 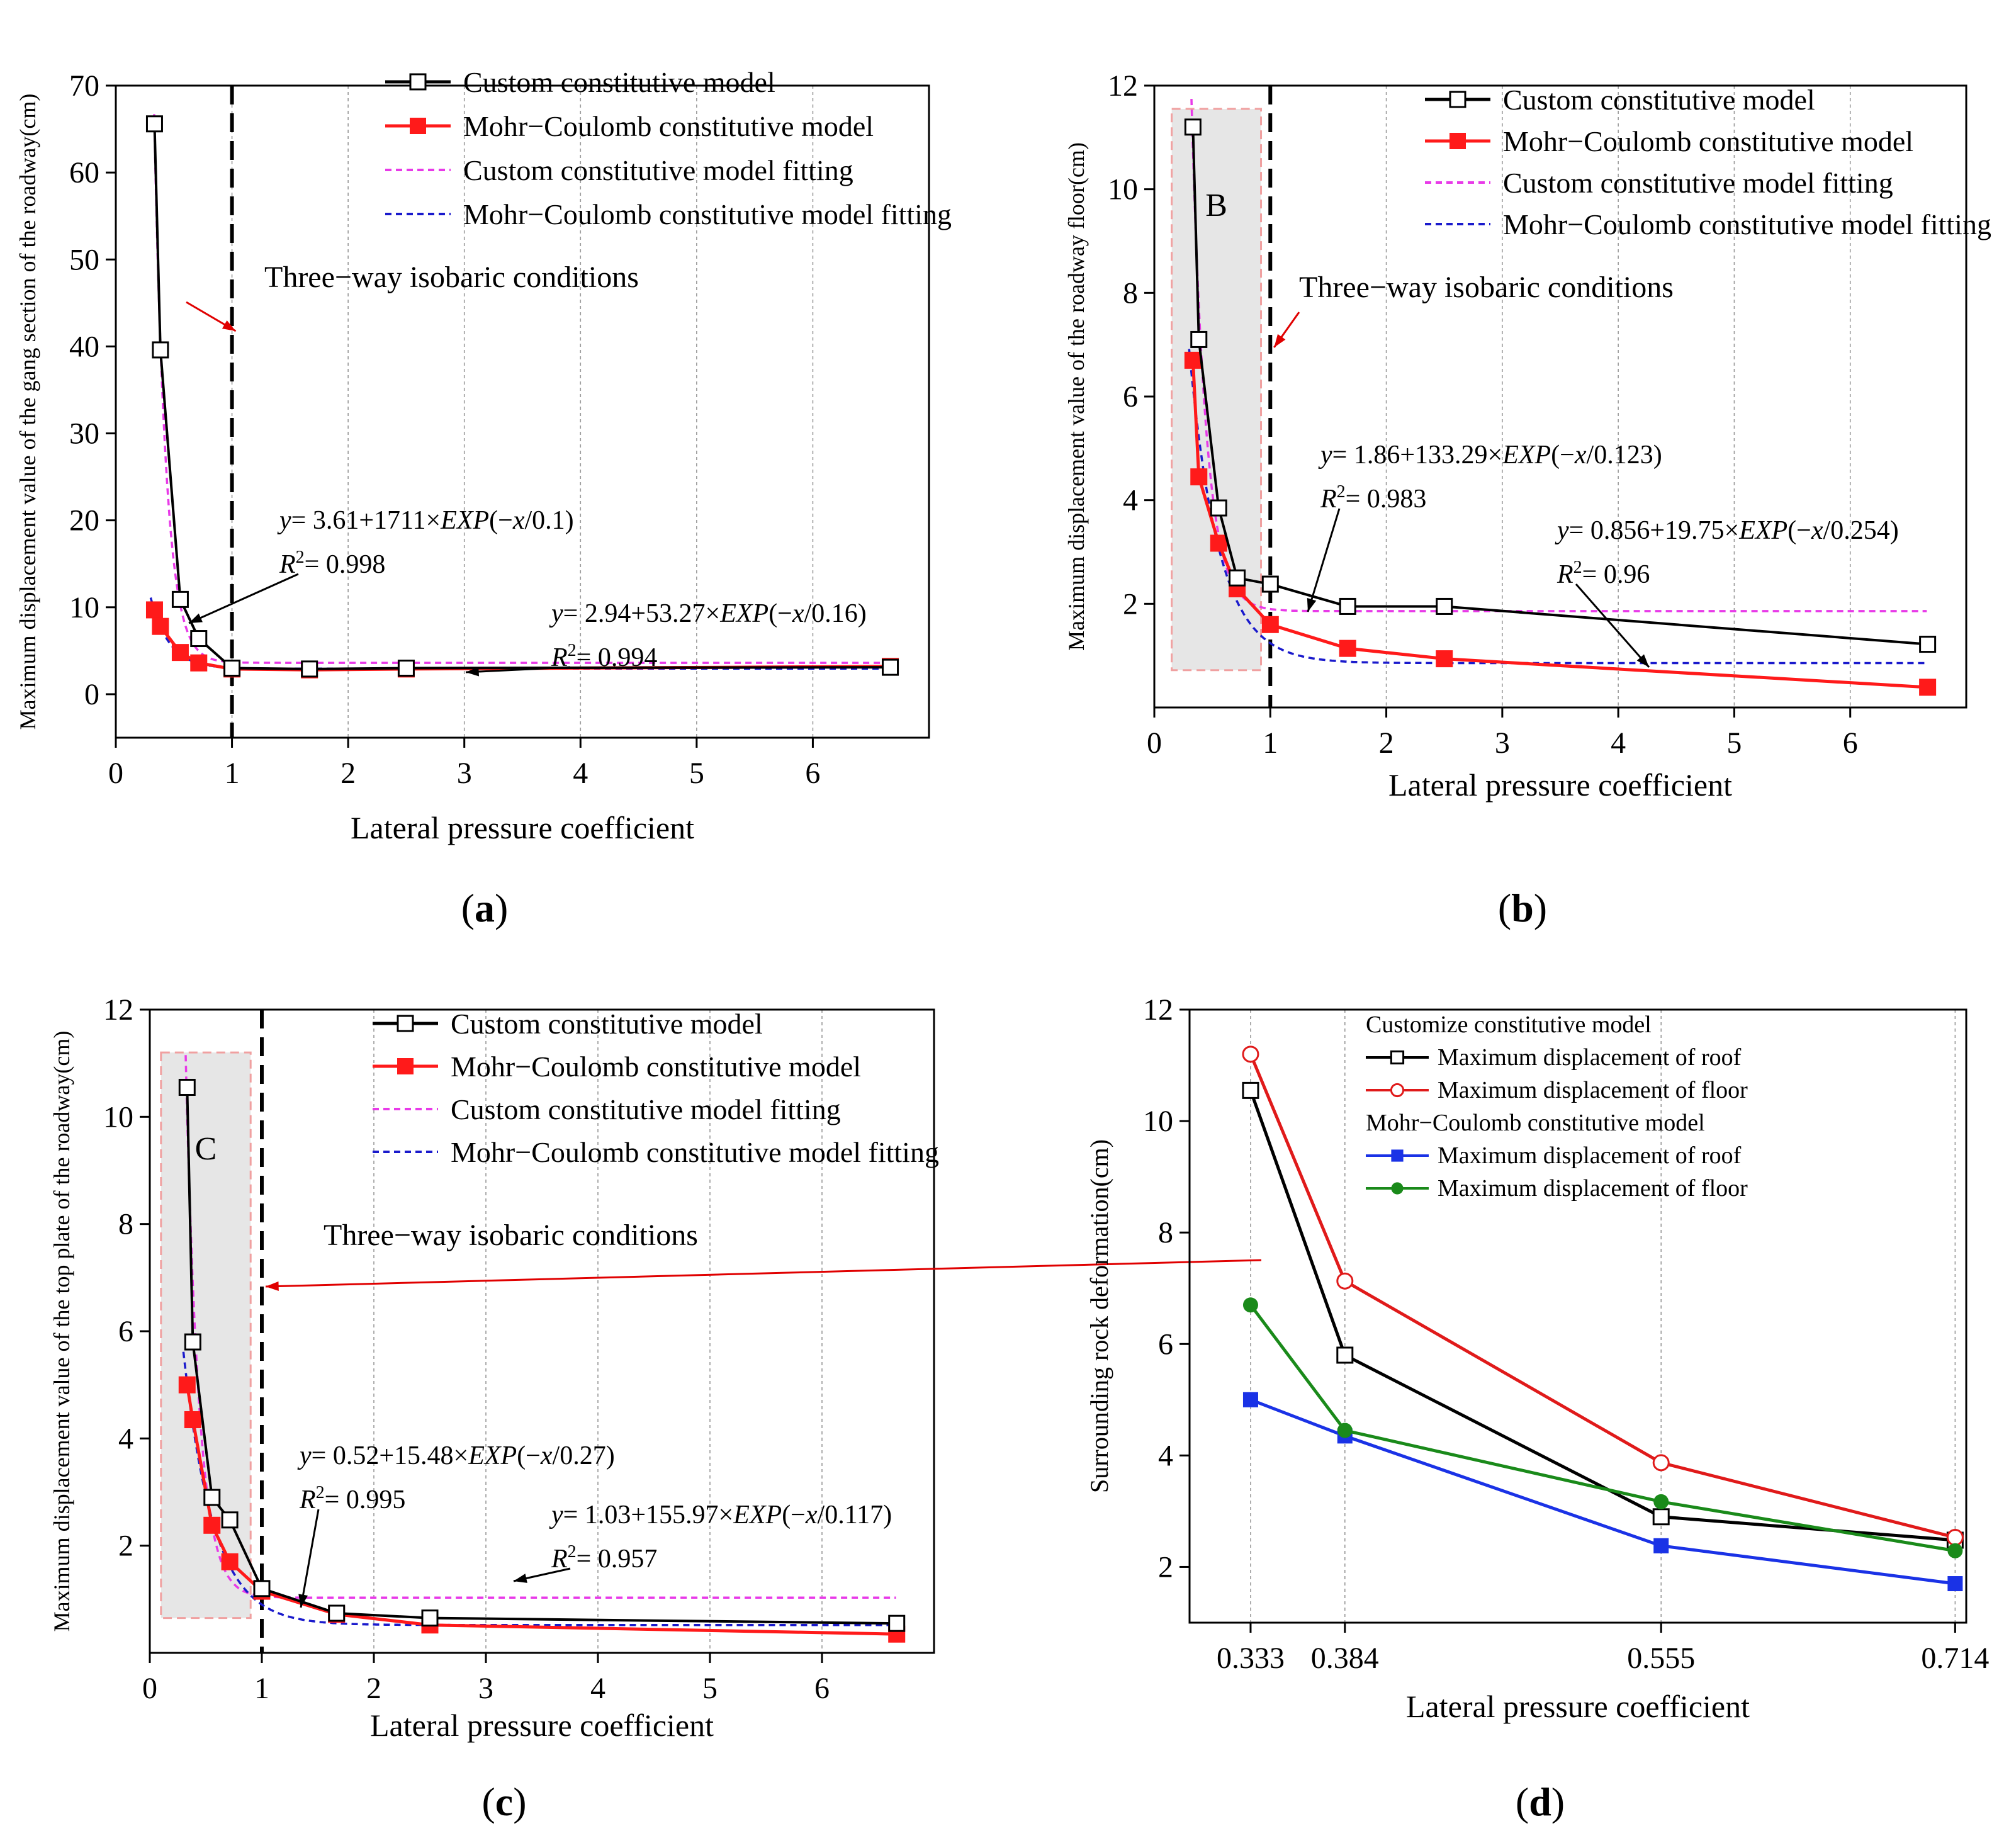 I want to click on eq-part: /0.117), so click(x=855, y=1515).